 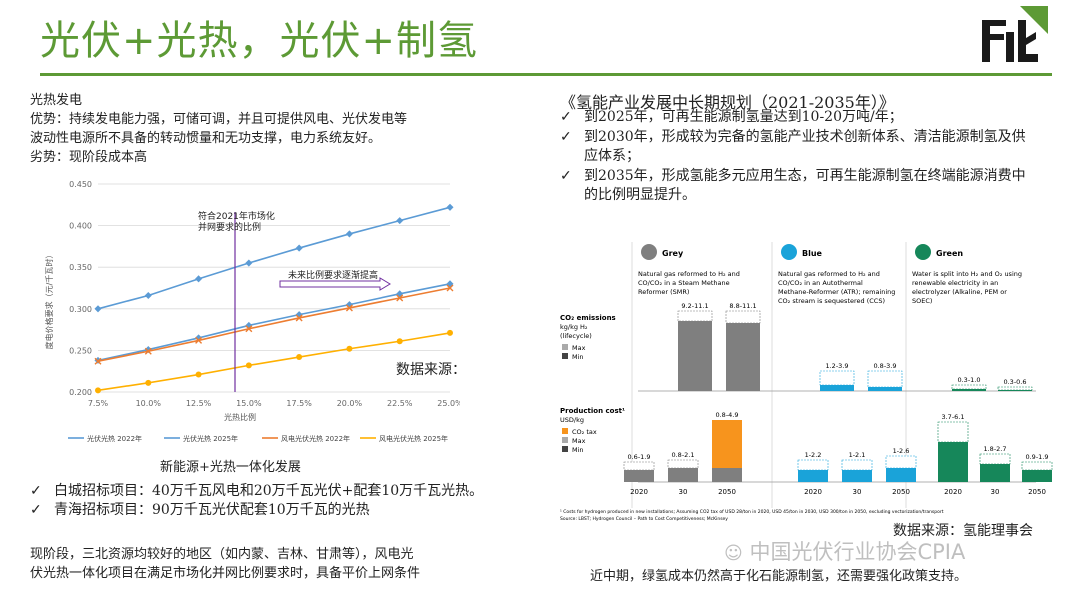 I want to click on bar-value-label: 0.6-1.9, so click(x=638, y=457).